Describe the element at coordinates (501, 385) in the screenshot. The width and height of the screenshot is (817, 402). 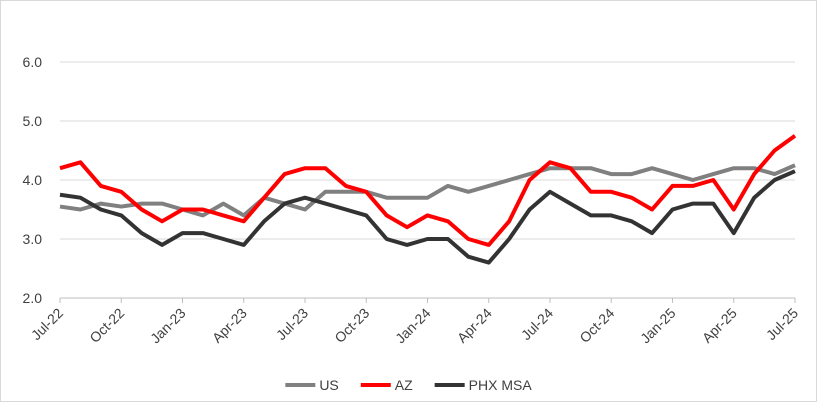
I see `legend-label: PHX MSA` at that location.